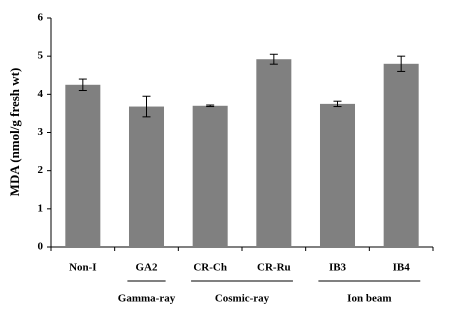 Image resolution: width=467 pixels, height=314 pixels. Describe the element at coordinates (41, 18) in the screenshot. I see `y-tick-label: 6` at that location.